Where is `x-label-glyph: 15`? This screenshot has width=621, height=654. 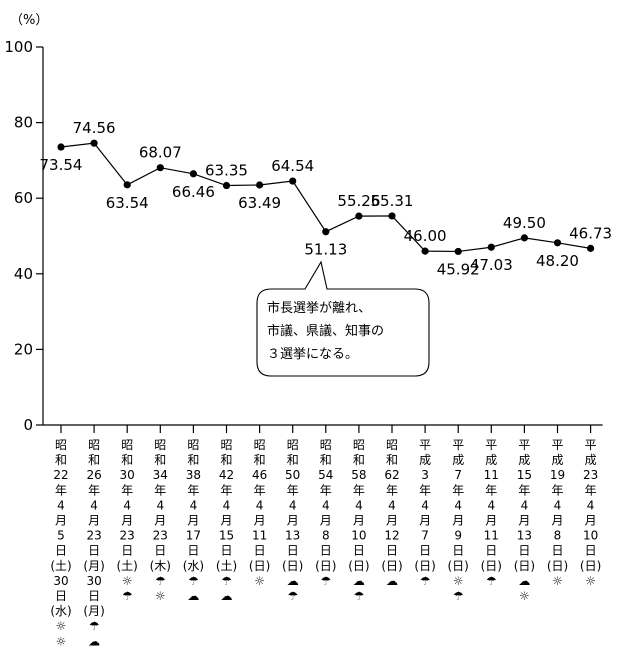
x-label-glyph: 15 is located at coordinates (524, 475).